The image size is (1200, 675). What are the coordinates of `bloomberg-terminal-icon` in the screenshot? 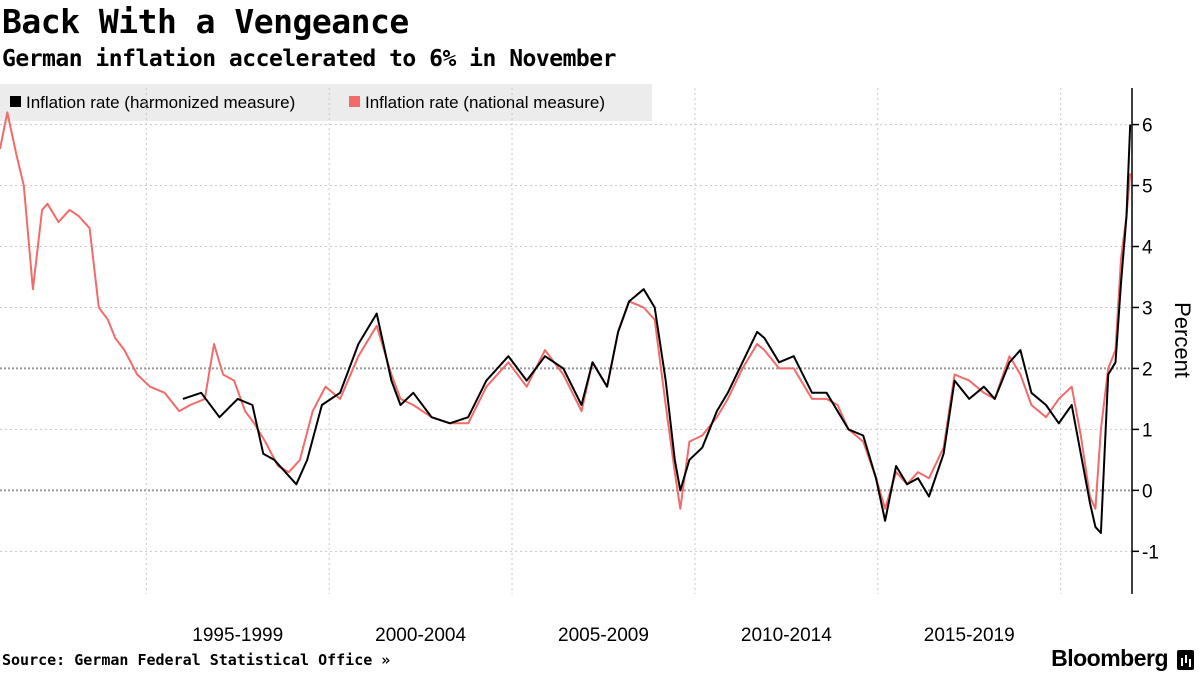 It's located at (1185, 660).